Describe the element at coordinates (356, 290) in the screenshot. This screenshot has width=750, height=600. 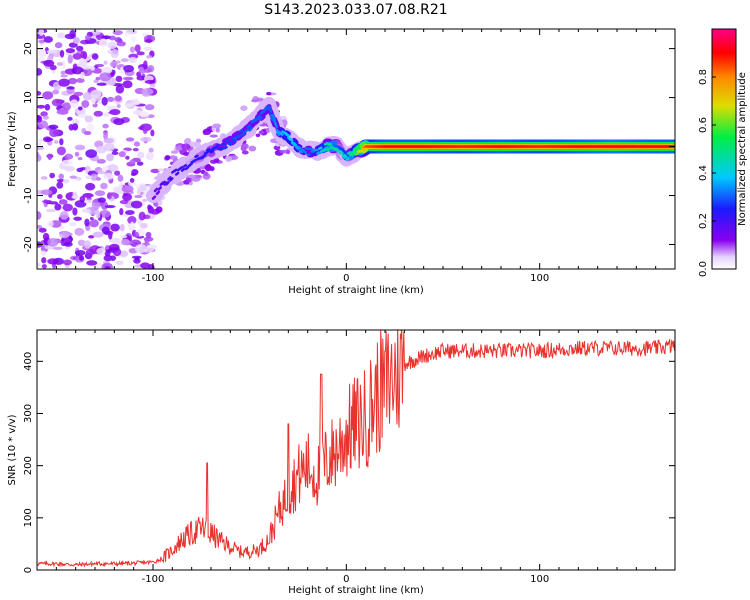
I see `spectrogram-x-label: Height of straight line (km)` at that location.